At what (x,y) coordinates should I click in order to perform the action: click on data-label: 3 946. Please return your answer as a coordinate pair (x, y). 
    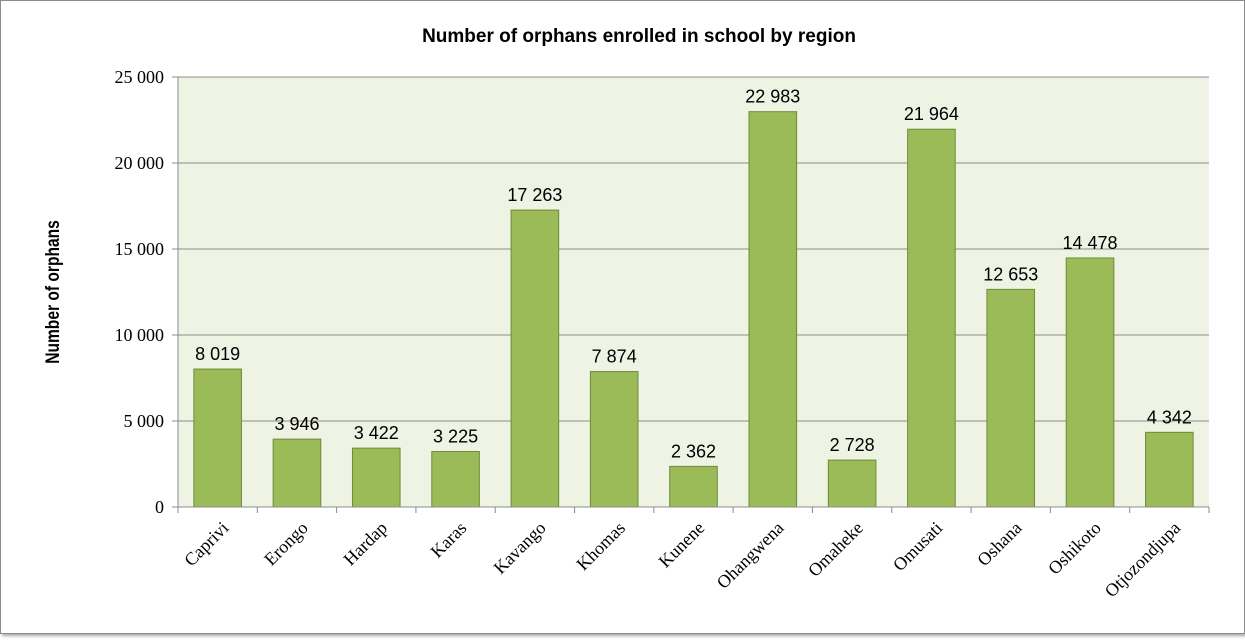
    Looking at the image, I should click on (296, 424).